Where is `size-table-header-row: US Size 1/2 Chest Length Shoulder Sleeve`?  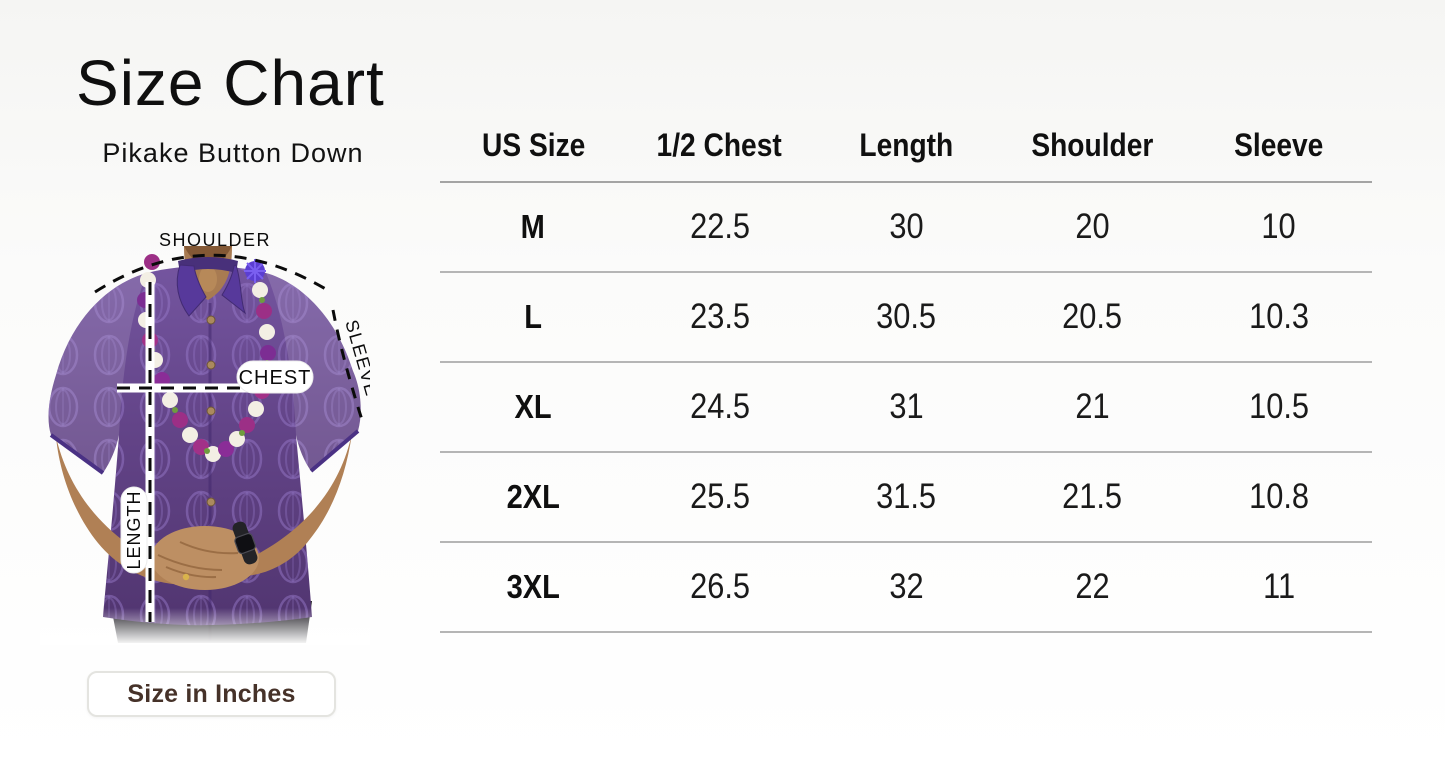
size-table-header-row: US Size 1/2 Chest Length Shoulder Sleeve is located at coordinates (906, 146).